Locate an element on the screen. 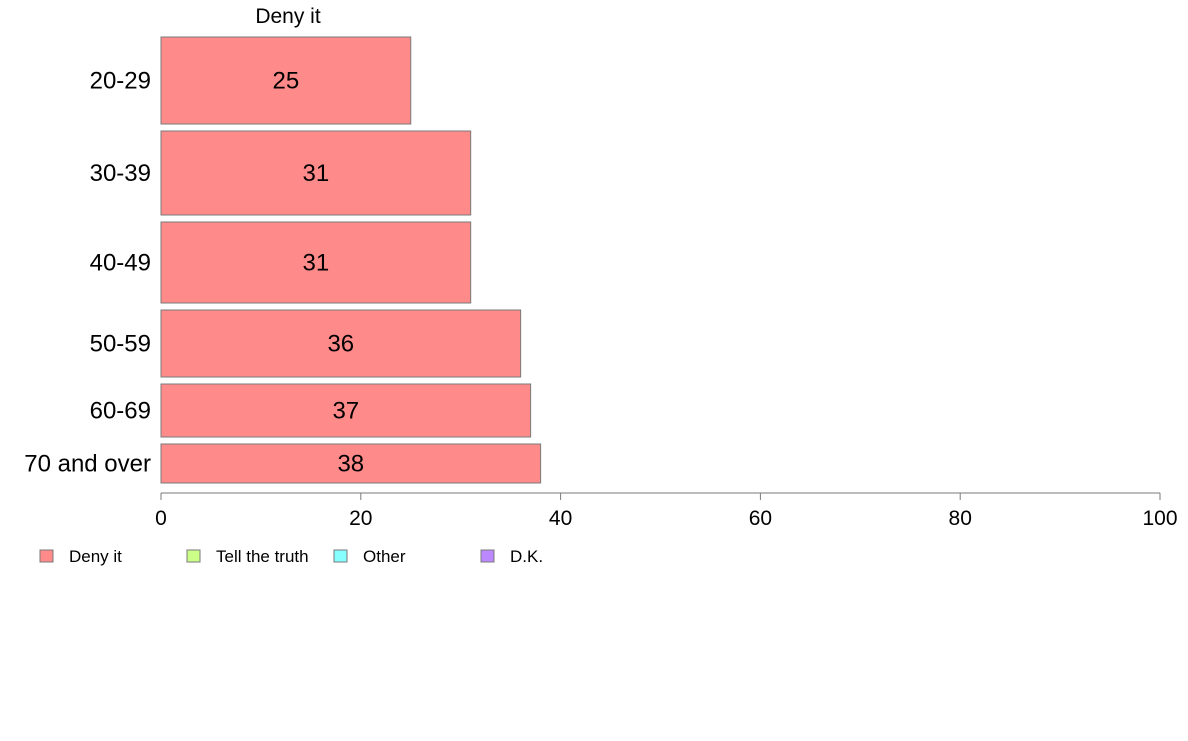 The width and height of the screenshot is (1188, 741). x-tick-label: 60 is located at coordinates (760, 518).